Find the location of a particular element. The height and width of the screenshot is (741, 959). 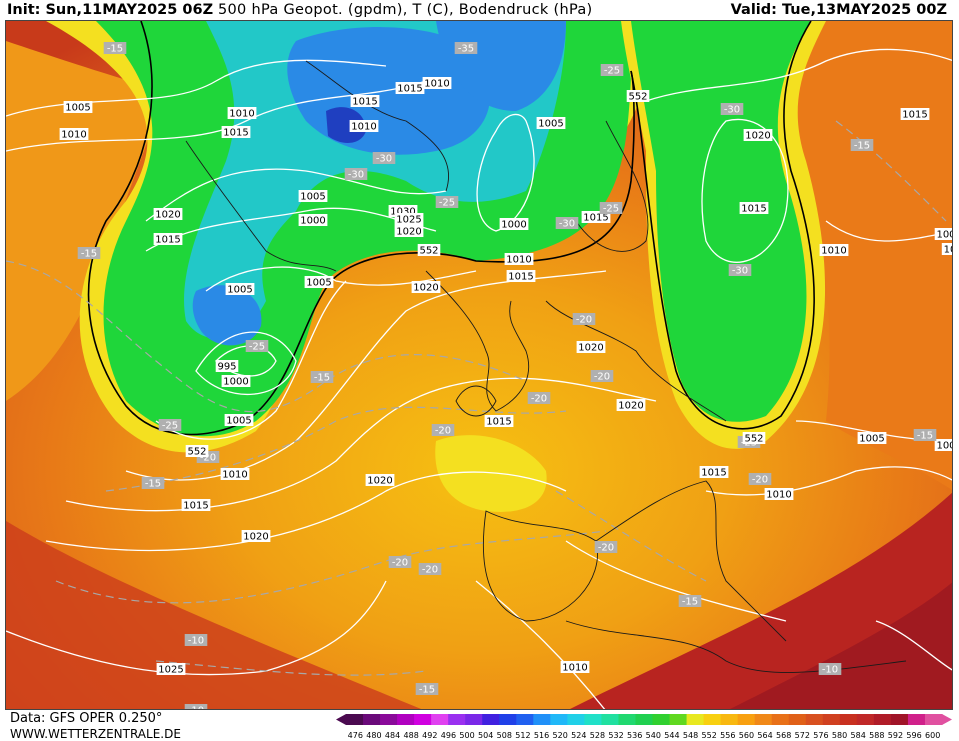

pressure-label: 1000 is located at coordinates (513, 225).